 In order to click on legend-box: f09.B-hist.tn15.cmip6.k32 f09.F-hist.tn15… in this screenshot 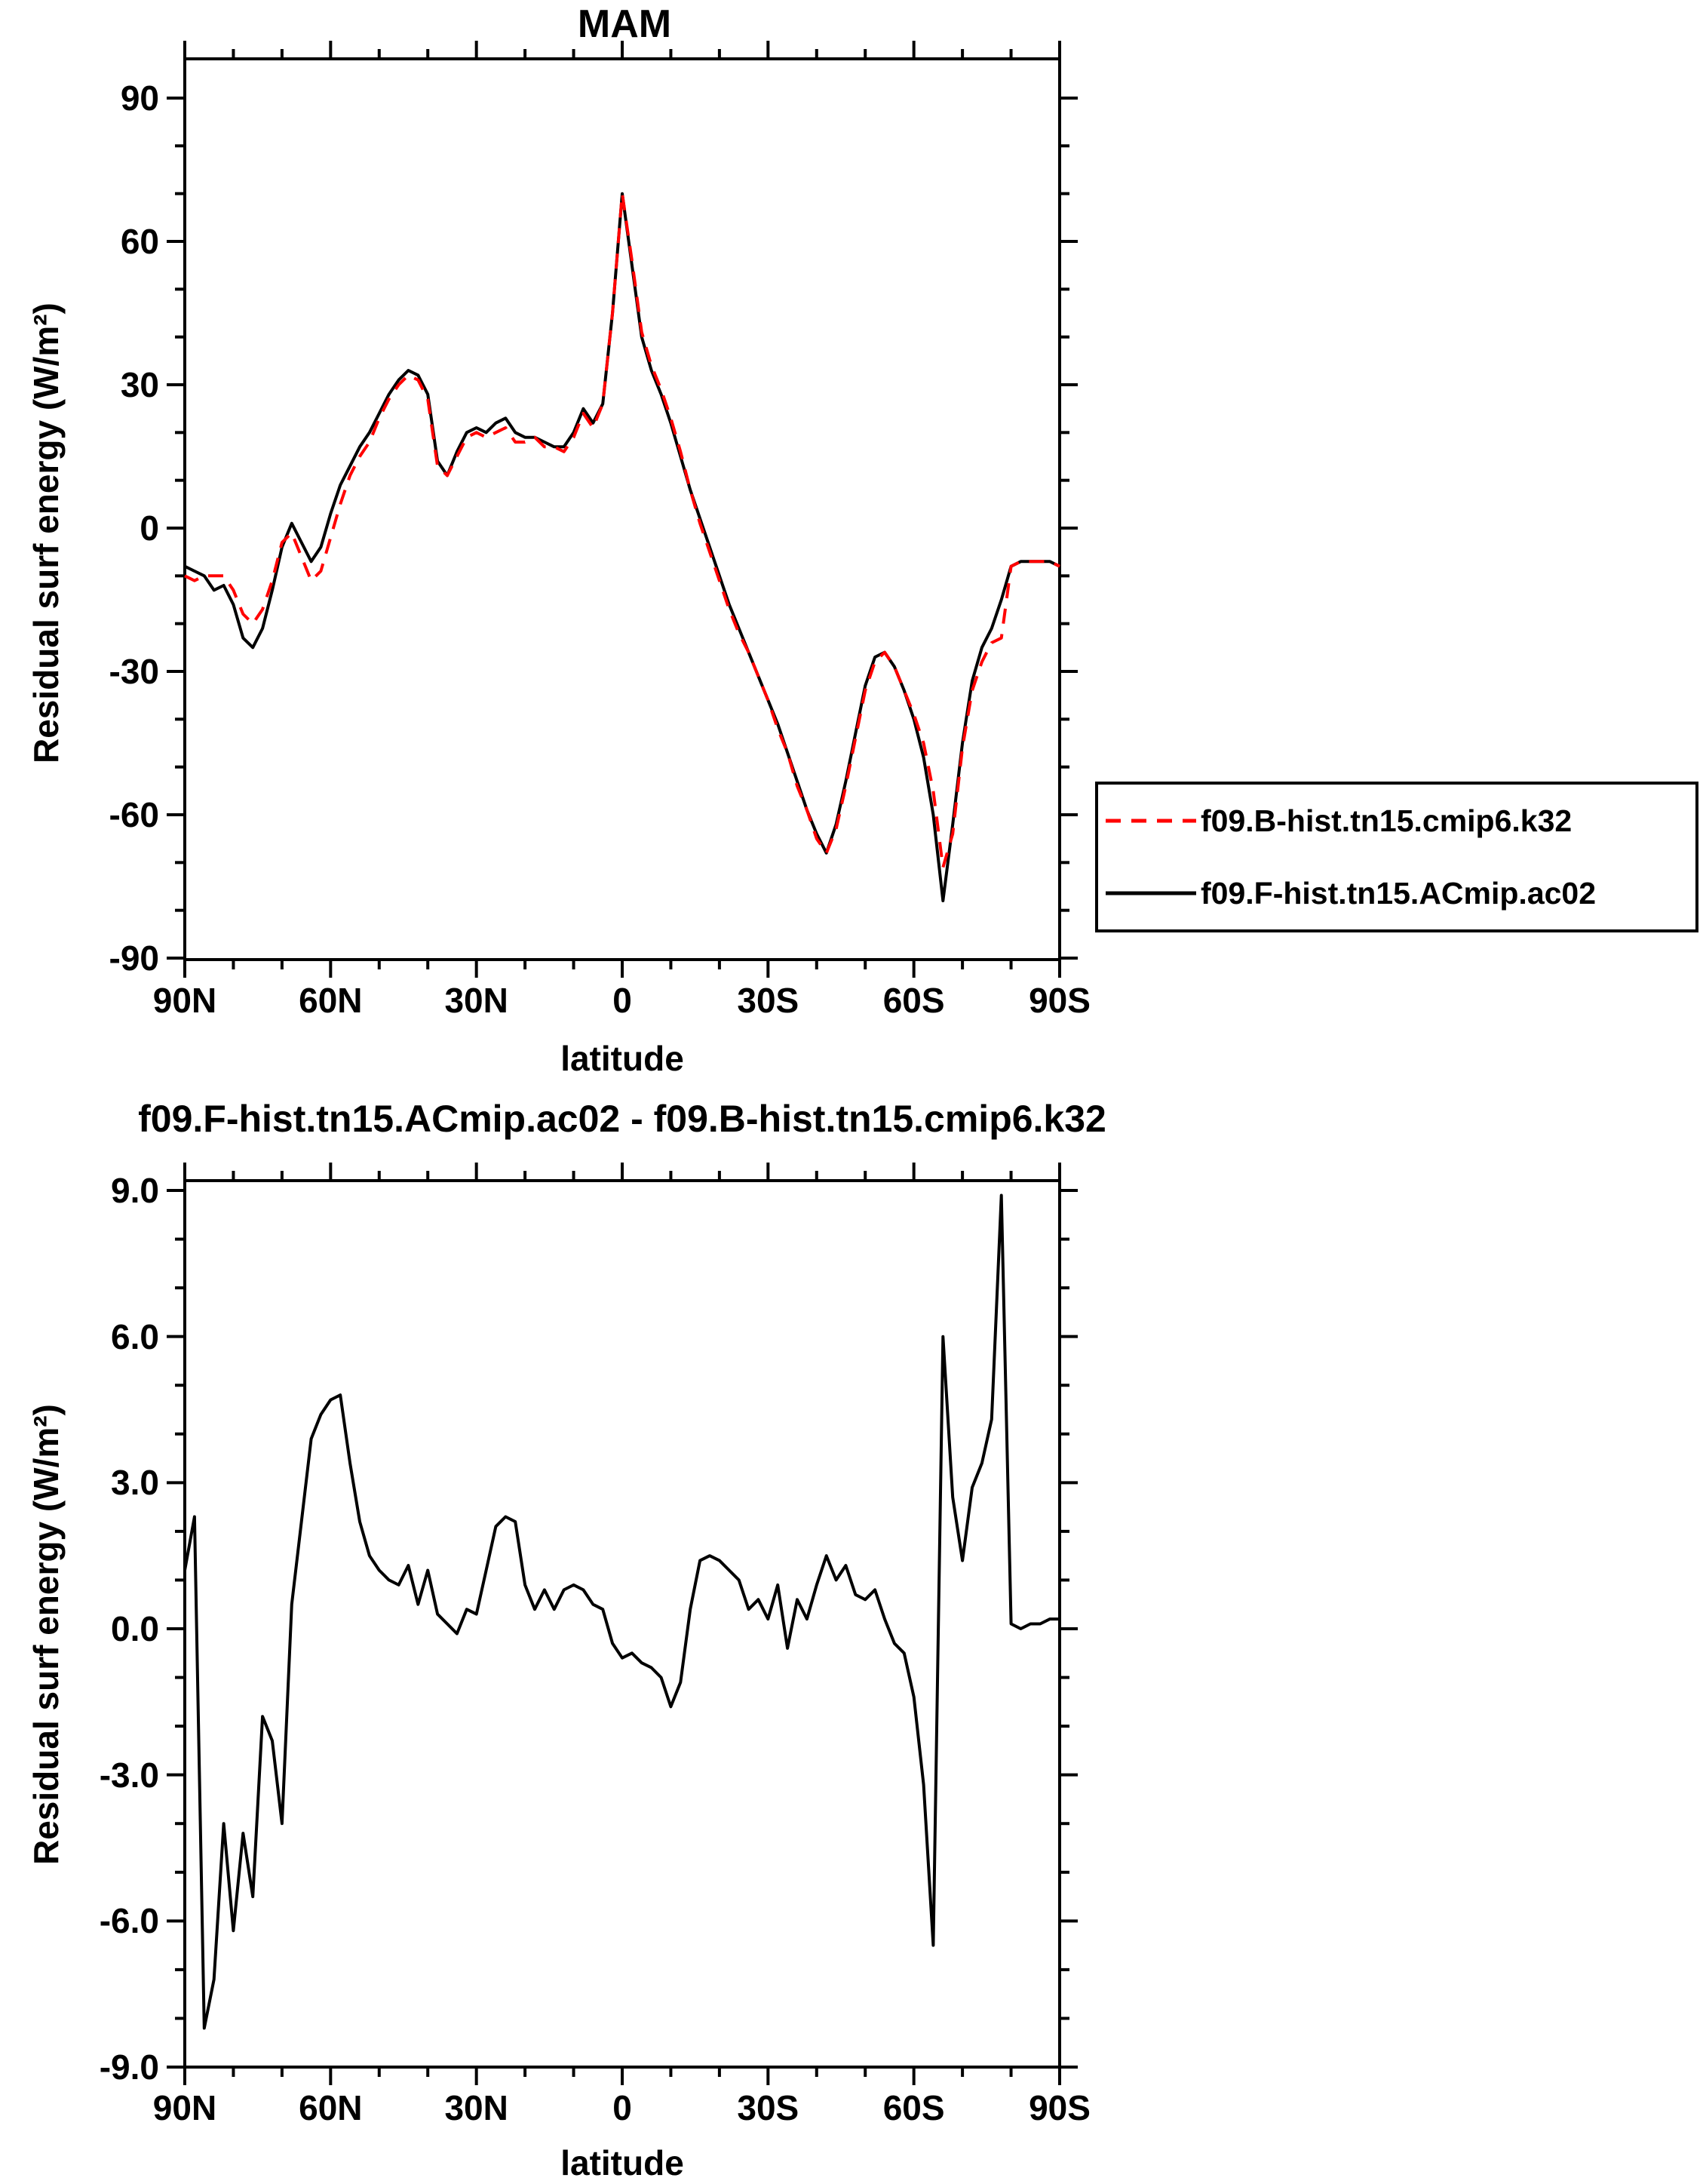, I will do `click(1397, 857)`.